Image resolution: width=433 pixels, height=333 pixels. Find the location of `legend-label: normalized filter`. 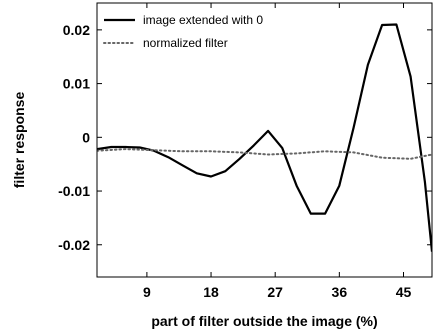

legend-label: normalized filter is located at coordinates (185, 43).